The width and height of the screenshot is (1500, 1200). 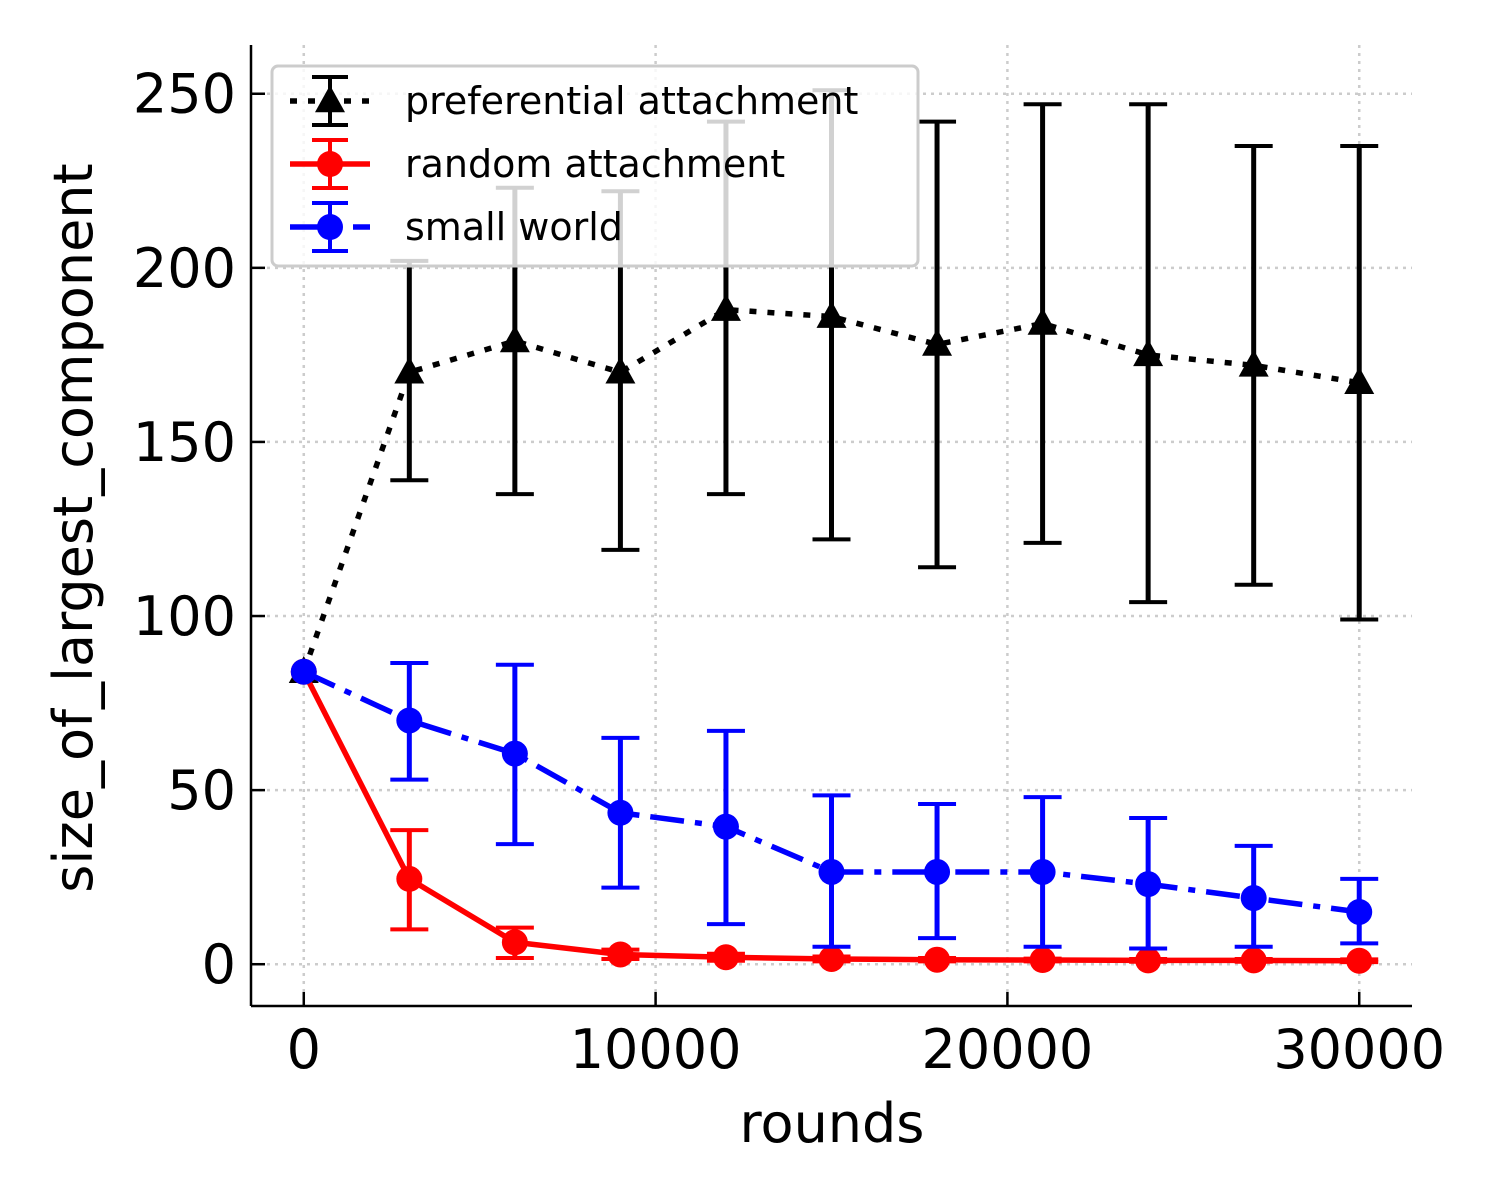 I want to click on legend-box, so click(x=595, y=166).